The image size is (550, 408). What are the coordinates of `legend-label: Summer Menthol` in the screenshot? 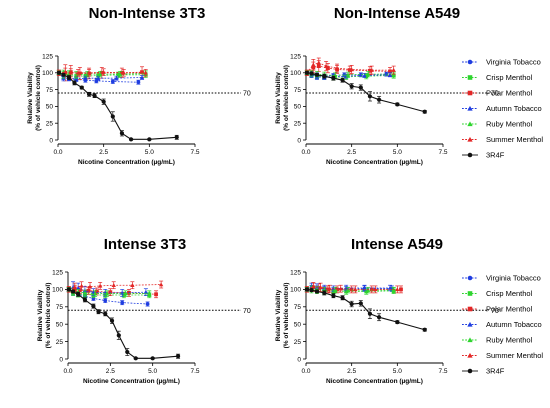 It's located at (514, 355).